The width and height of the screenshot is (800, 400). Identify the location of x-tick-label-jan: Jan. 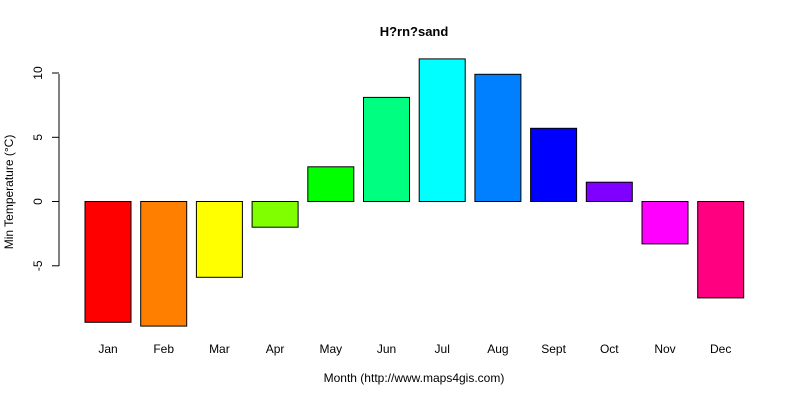
(107, 349).